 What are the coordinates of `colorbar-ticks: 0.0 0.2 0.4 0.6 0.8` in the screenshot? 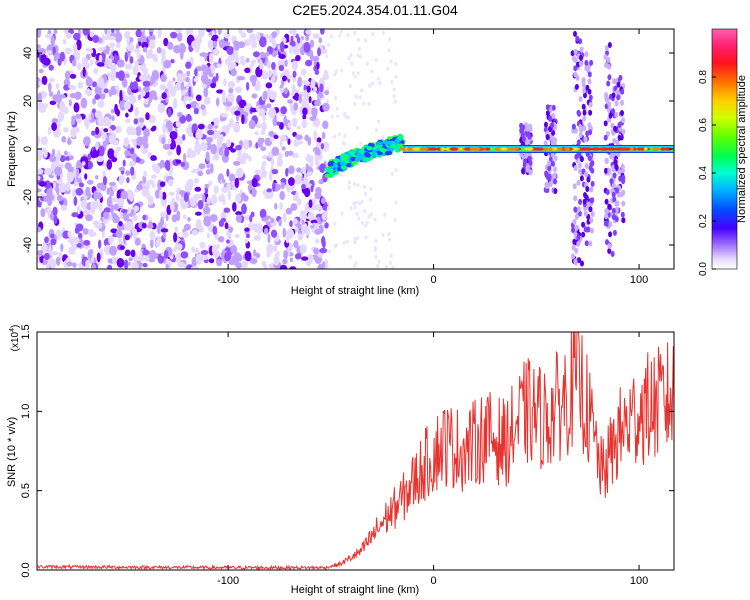 It's located at (707, 173).